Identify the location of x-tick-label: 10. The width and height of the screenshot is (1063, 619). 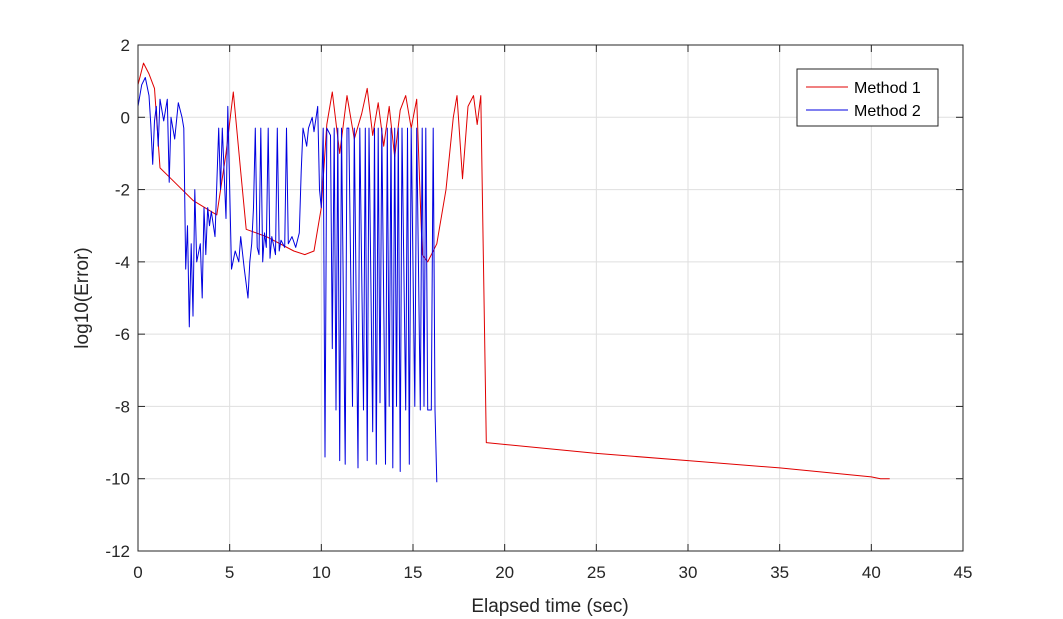
(321, 572).